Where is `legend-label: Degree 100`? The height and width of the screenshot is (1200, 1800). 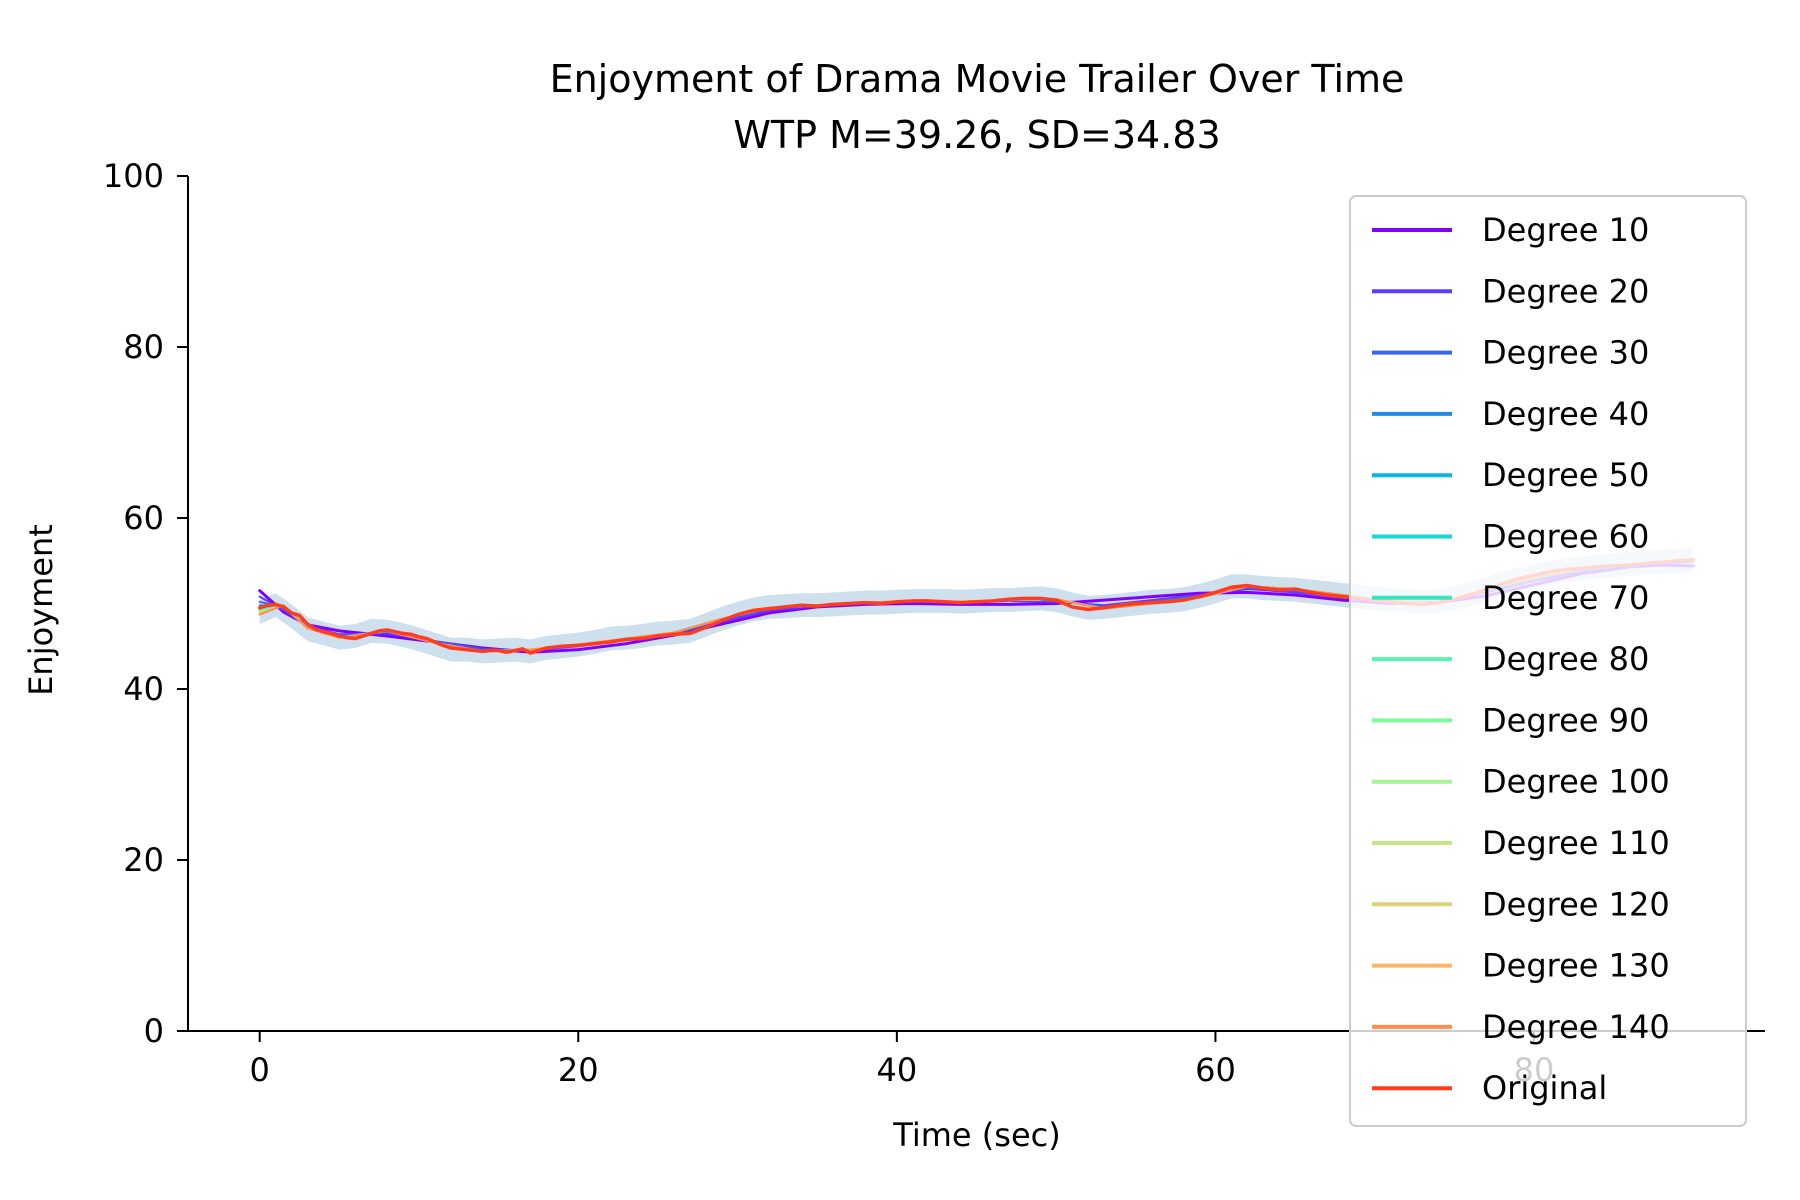
legend-label: Degree 100 is located at coordinates (1576, 782).